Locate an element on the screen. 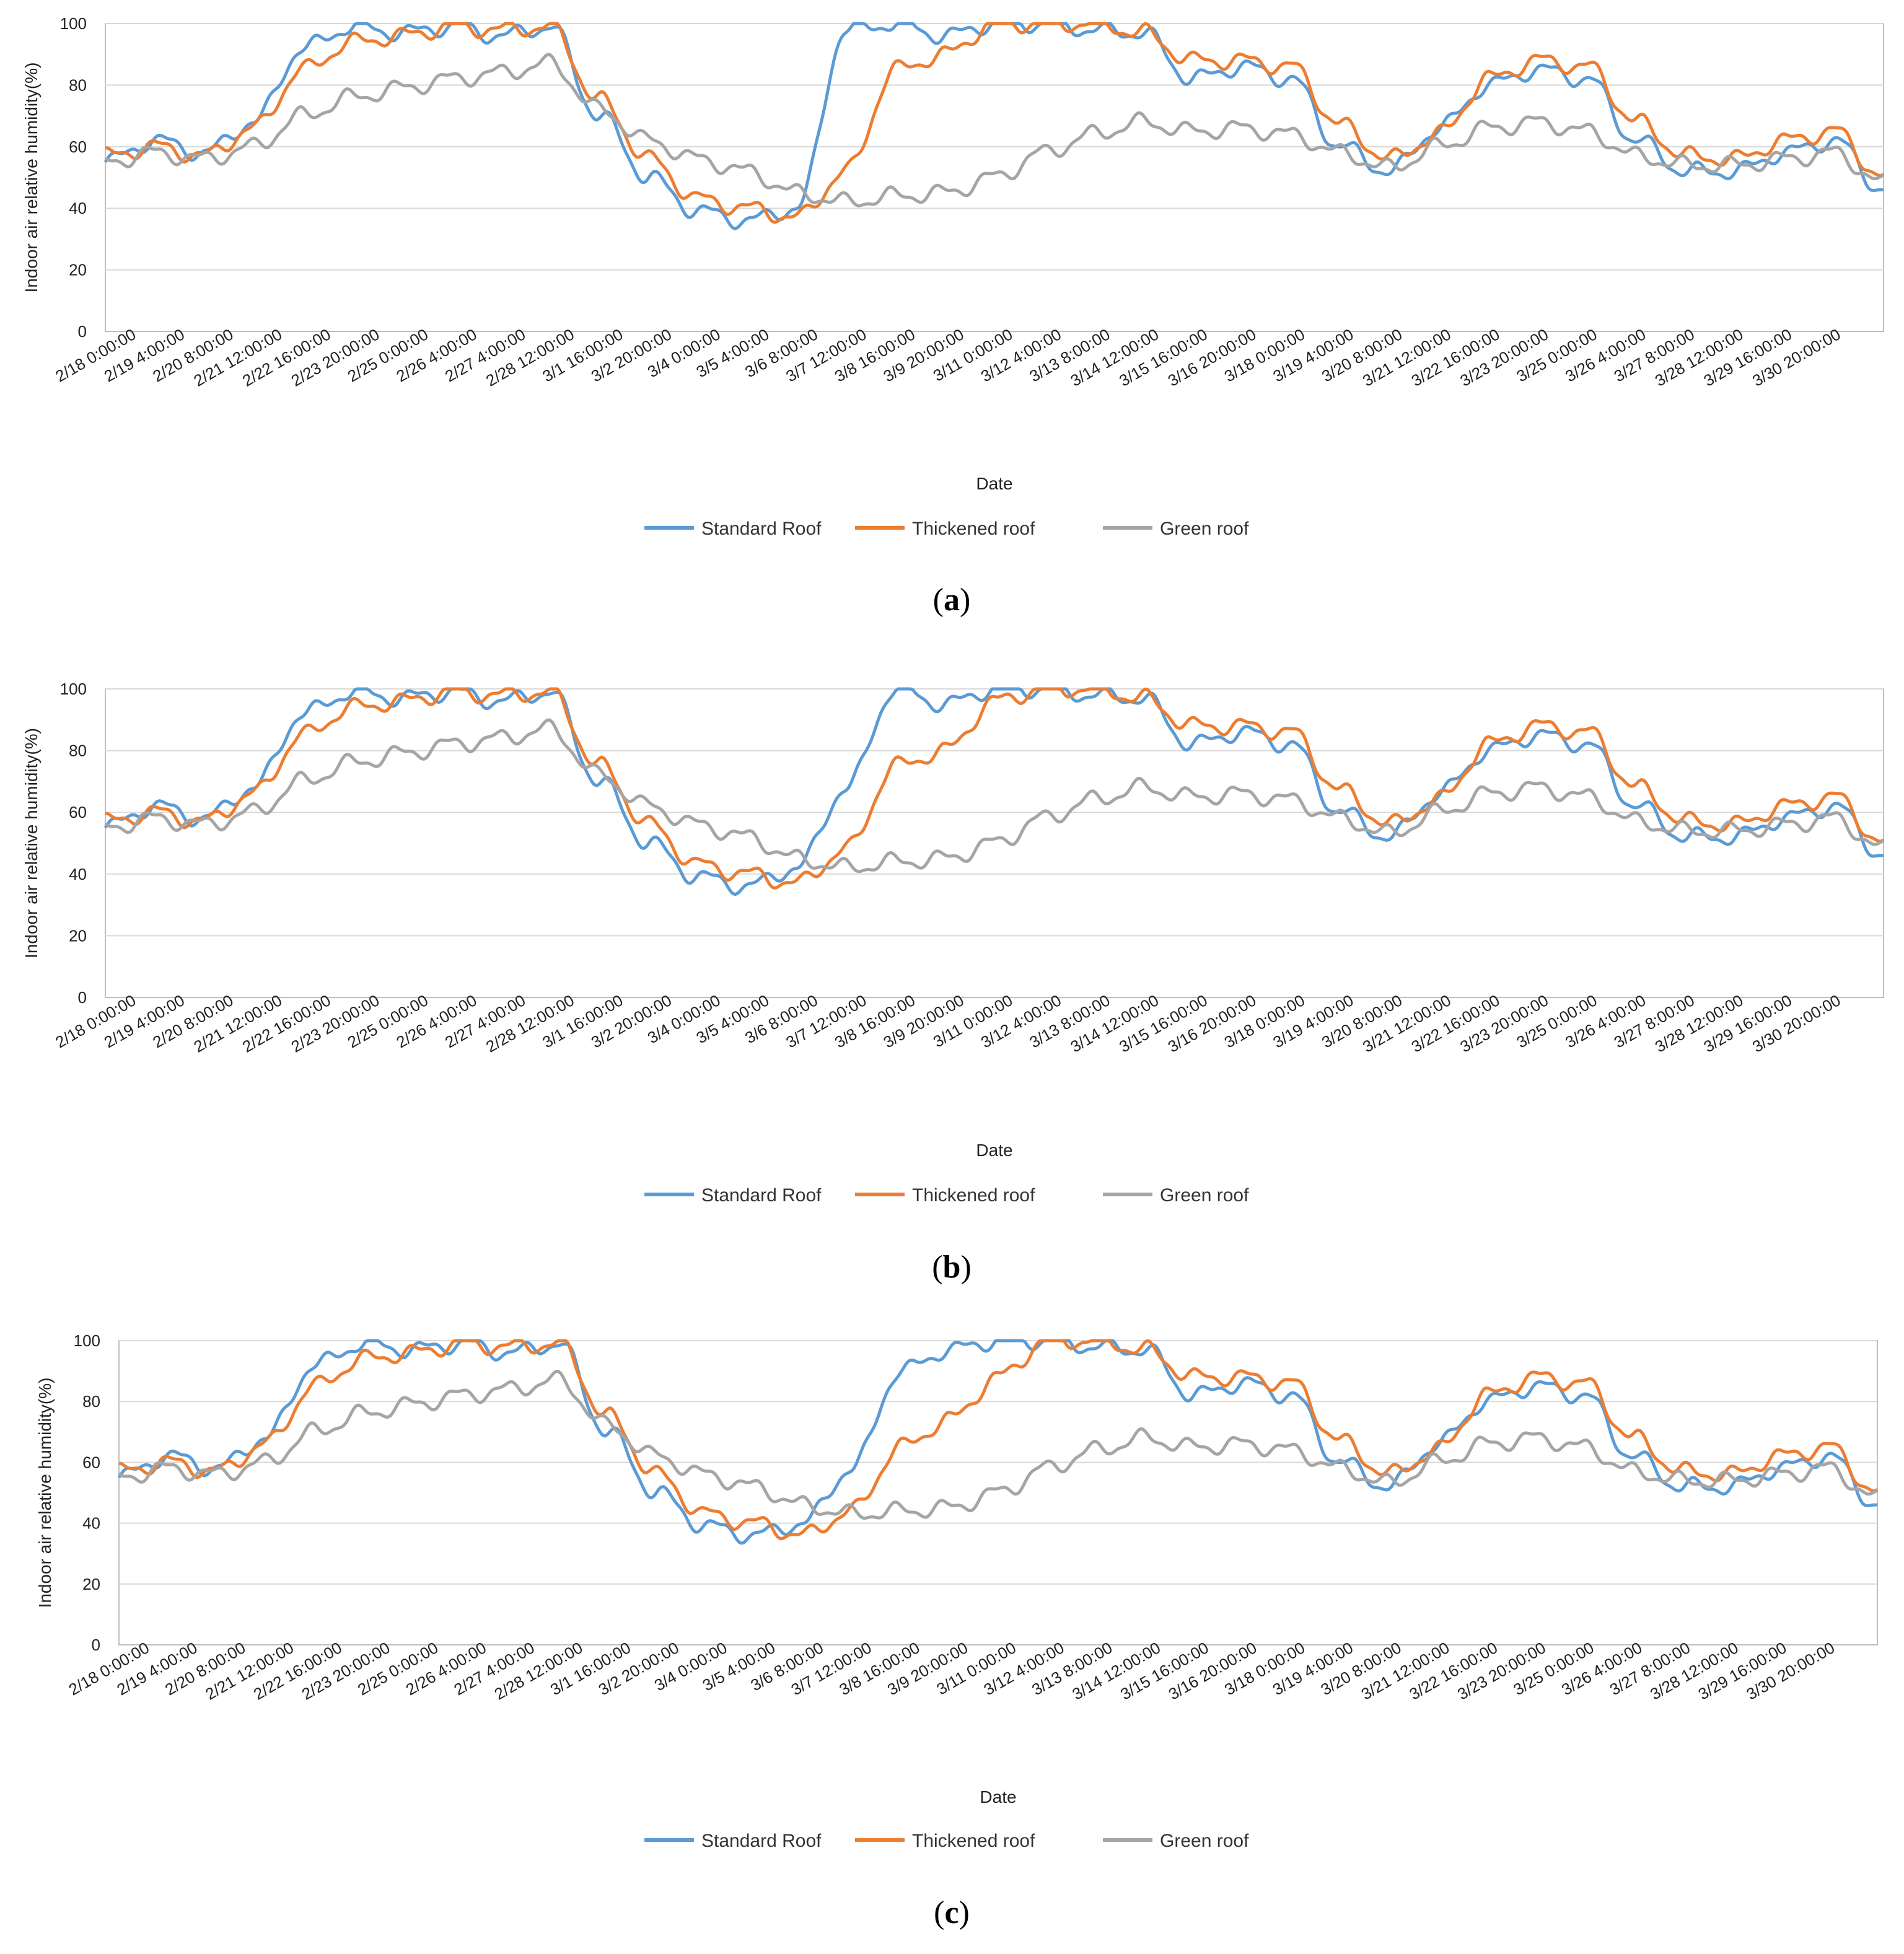 This screenshot has height=1954, width=1904. panel-letter: c is located at coordinates (952, 1912).